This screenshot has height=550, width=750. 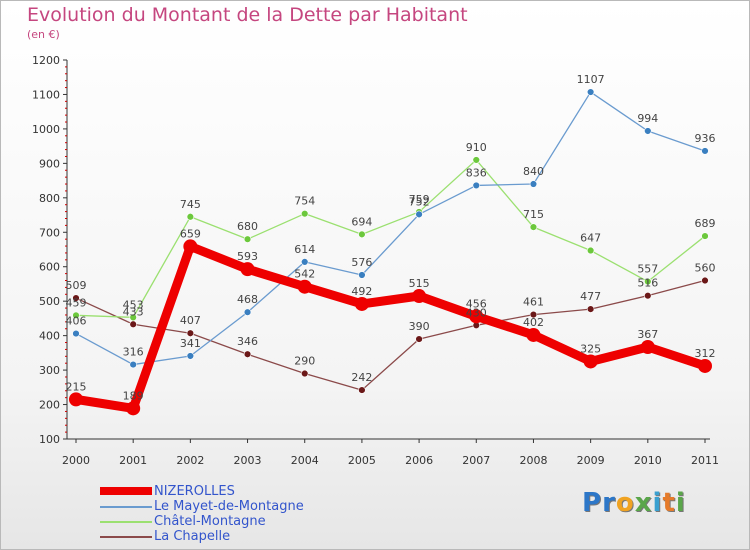 What do you see at coordinates (49, 301) in the screenshot?
I see `y-tick-label: 500` at bounding box center [49, 301].